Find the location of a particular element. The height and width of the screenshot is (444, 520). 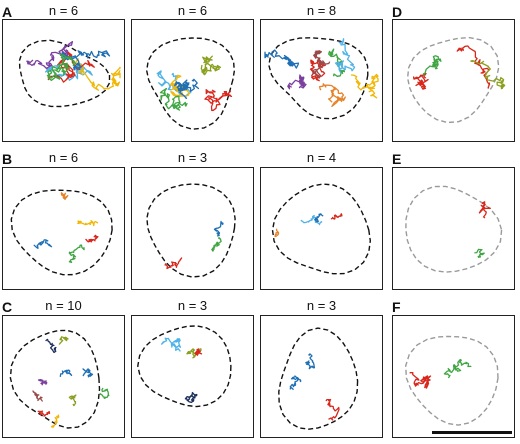

panel-c1 is located at coordinates (63, 376).